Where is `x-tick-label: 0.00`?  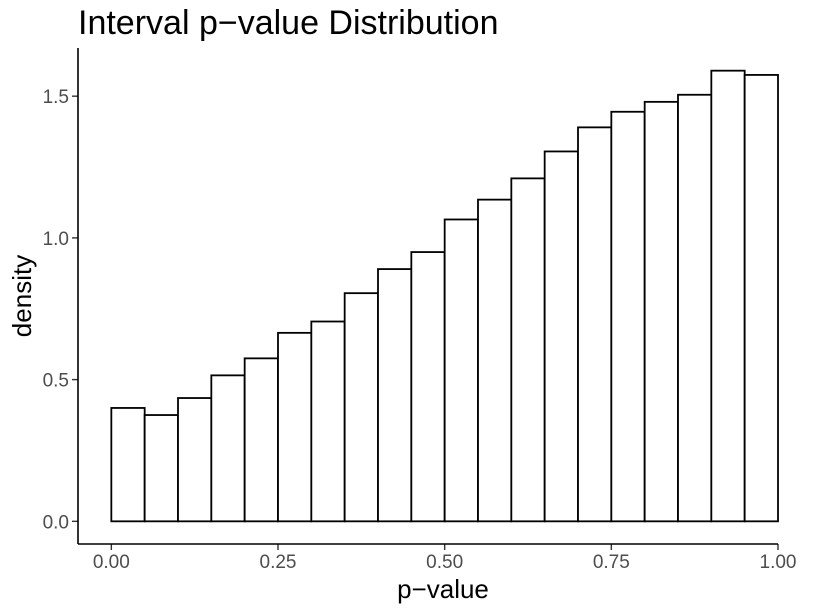 x-tick-label: 0.00 is located at coordinates (111, 562).